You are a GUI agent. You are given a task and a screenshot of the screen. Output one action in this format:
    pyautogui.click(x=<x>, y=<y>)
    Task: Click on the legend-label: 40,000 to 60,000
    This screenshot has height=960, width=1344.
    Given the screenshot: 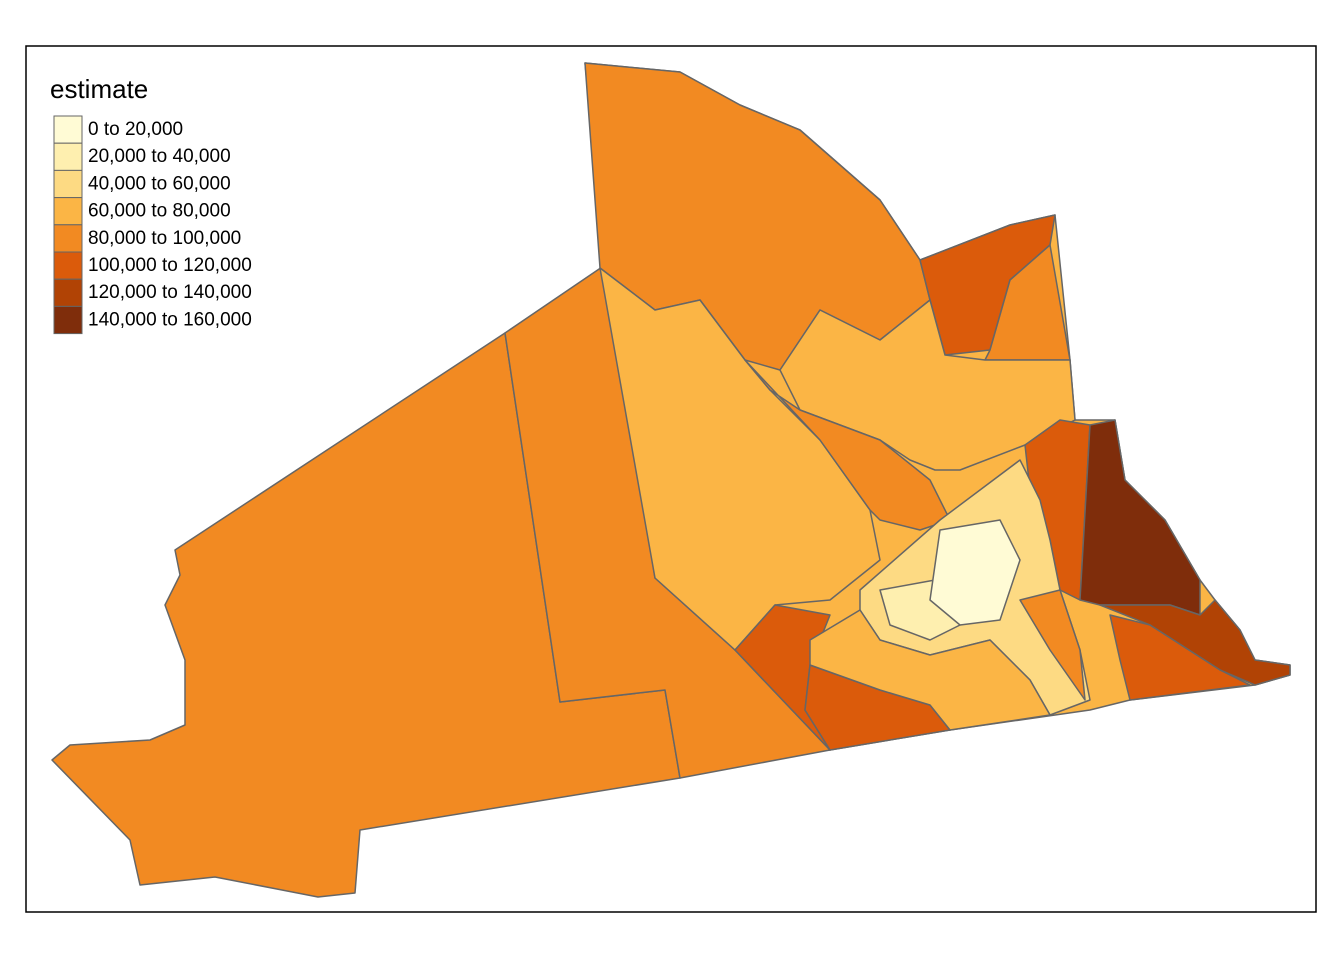 What is the action you would take?
    pyautogui.click(x=159, y=183)
    